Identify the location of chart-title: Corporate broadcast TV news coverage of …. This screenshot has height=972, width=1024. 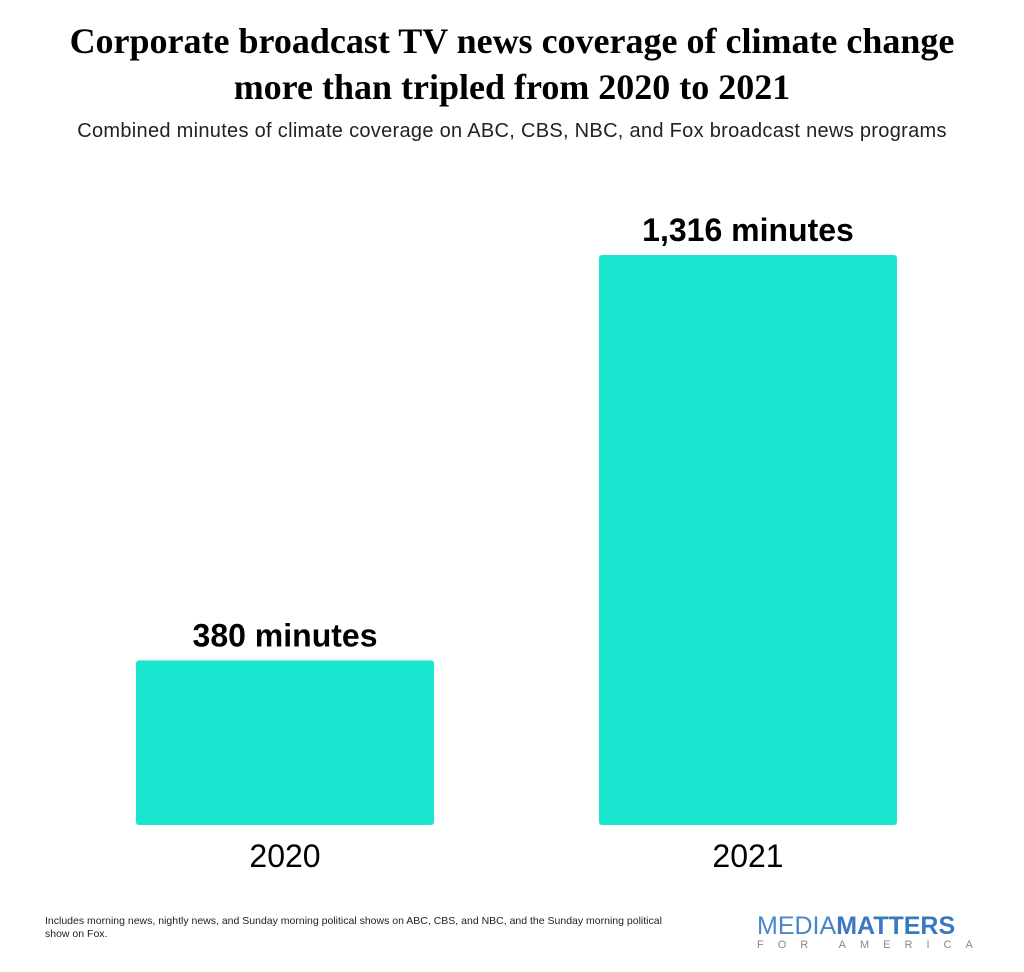
(512, 64).